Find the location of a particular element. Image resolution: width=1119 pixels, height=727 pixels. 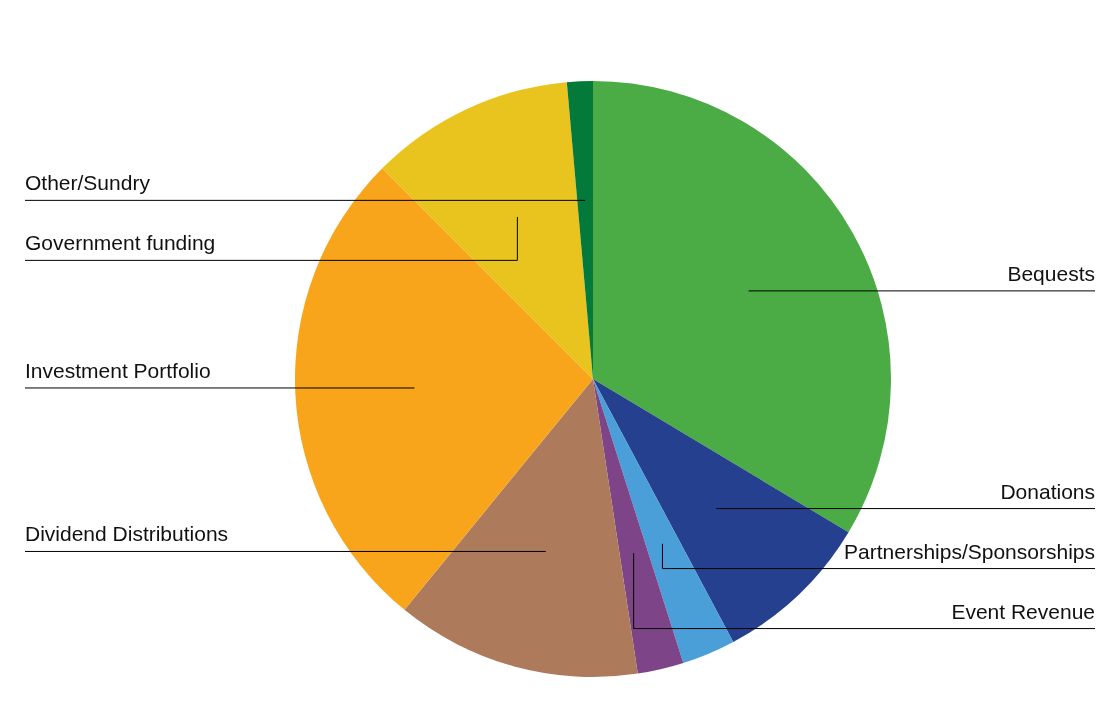

slice-label: Investment Portfolio is located at coordinates (118, 370).